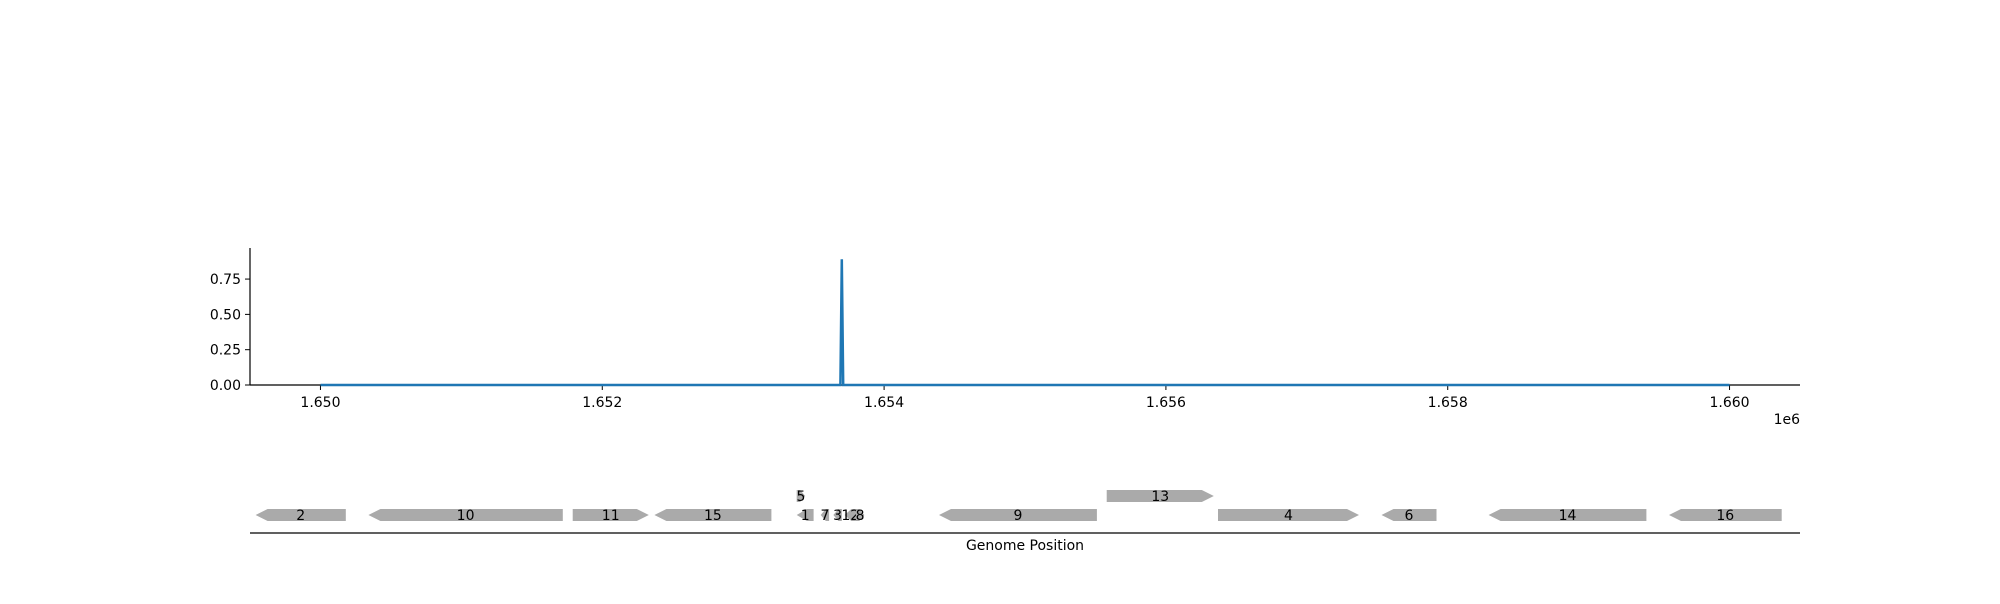 The width and height of the screenshot is (2000, 604). I want to click on gene-label: 13, so click(1160, 497).